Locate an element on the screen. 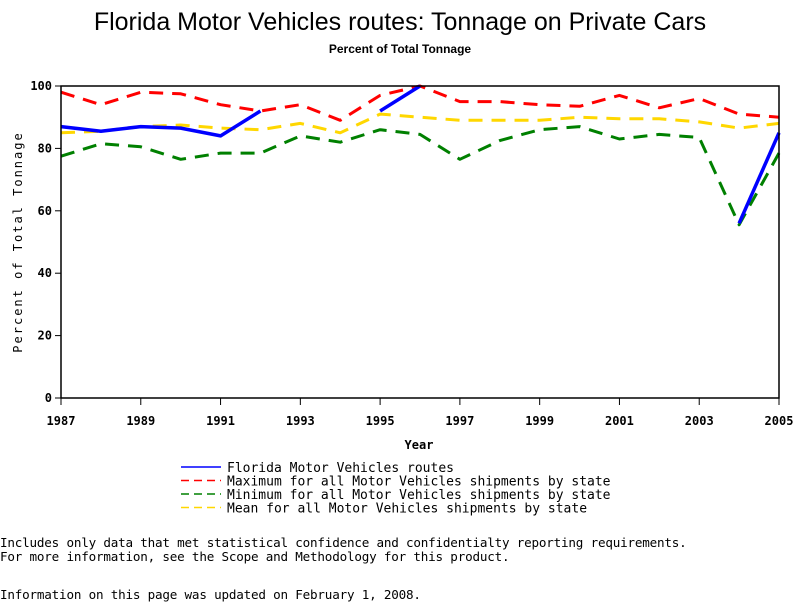 The image size is (800, 602). x-tick-label: 1999 is located at coordinates (539, 421).